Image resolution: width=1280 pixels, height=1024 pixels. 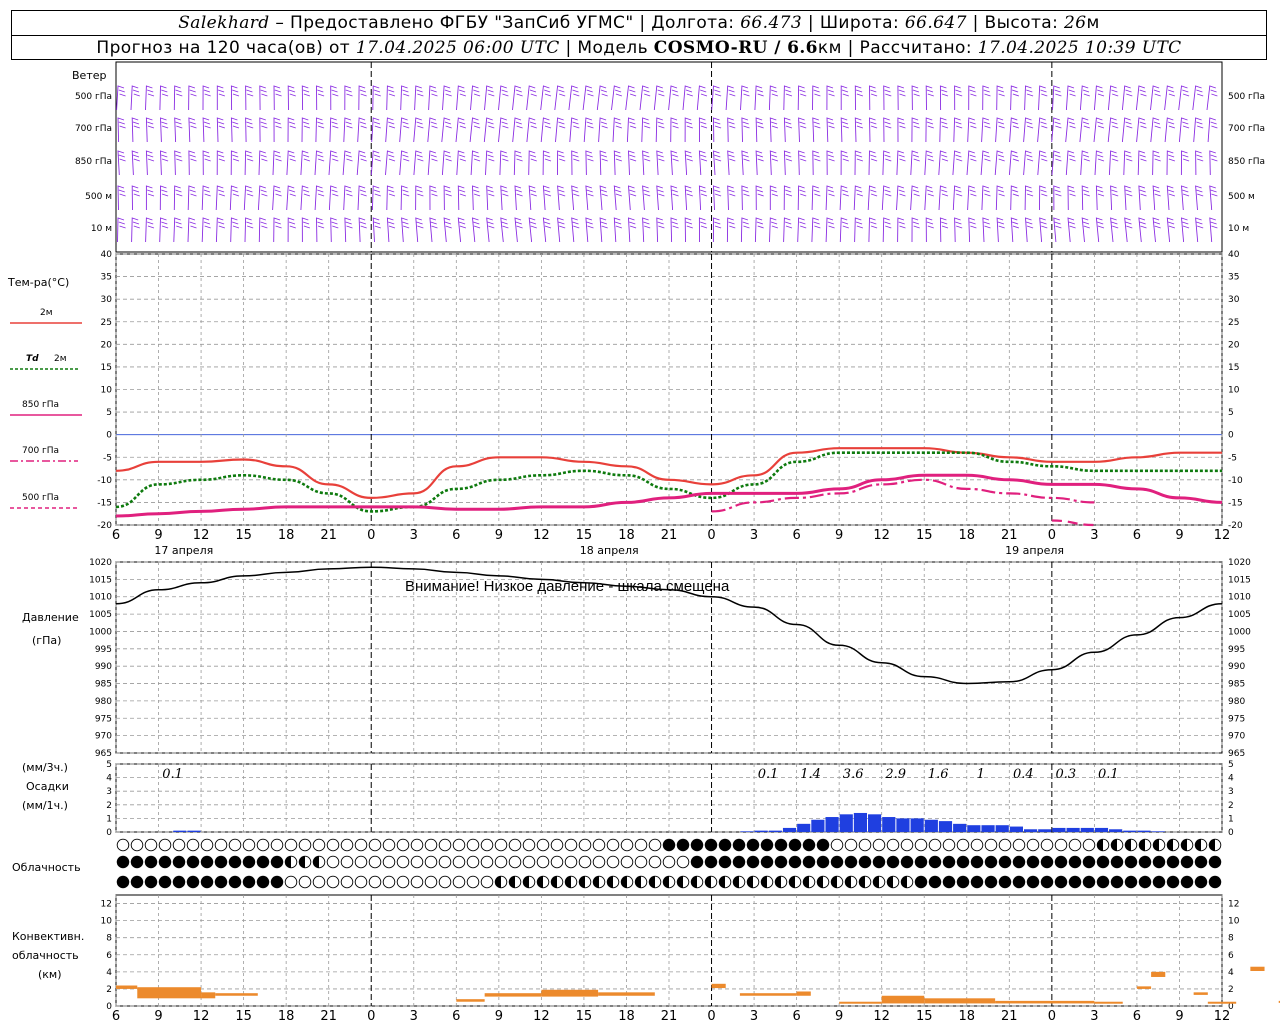 What do you see at coordinates (1236, 685) in the screenshot?
I see `pressure-tick-right: 985` at bounding box center [1236, 685].